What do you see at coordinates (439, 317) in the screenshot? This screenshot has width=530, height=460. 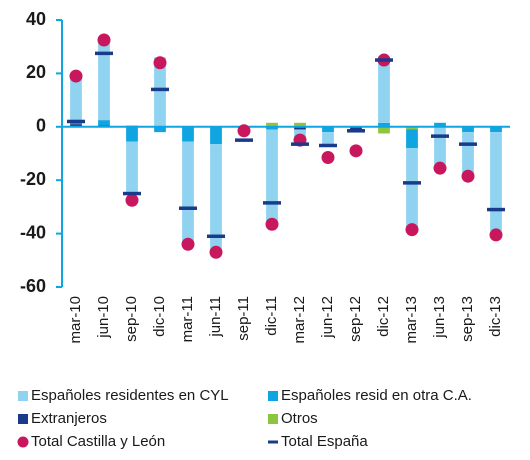 I see `x-tick-label: jun-13` at bounding box center [439, 317].